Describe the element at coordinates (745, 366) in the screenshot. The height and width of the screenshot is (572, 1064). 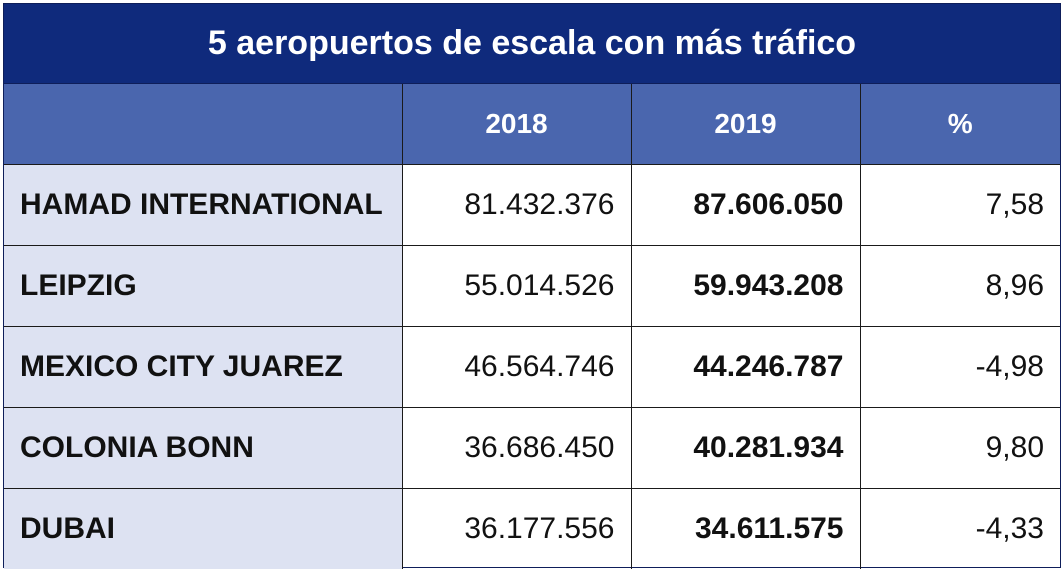
I see `value-2019-cell: 44.246.787` at that location.